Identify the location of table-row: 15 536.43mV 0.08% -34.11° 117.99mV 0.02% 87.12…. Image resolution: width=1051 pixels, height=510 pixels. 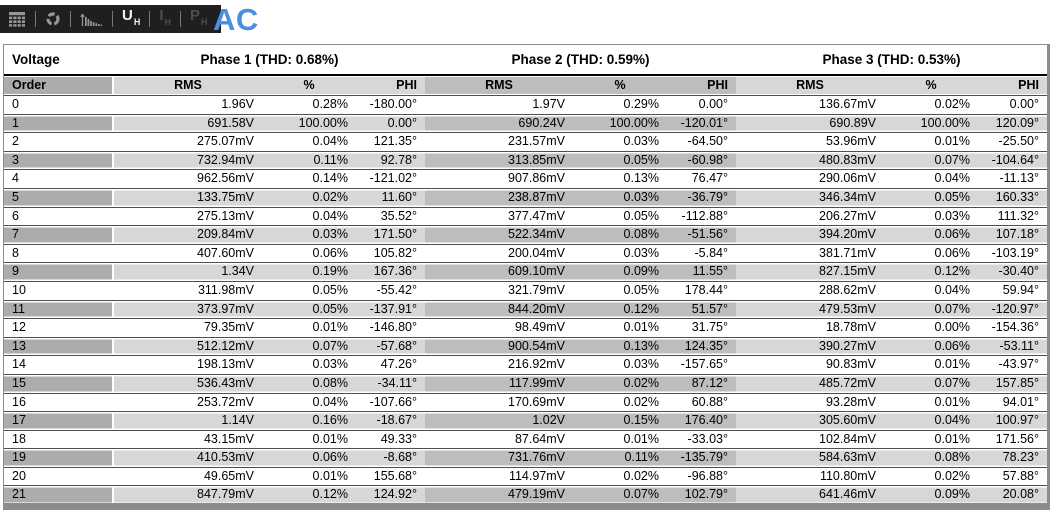
(525, 384).